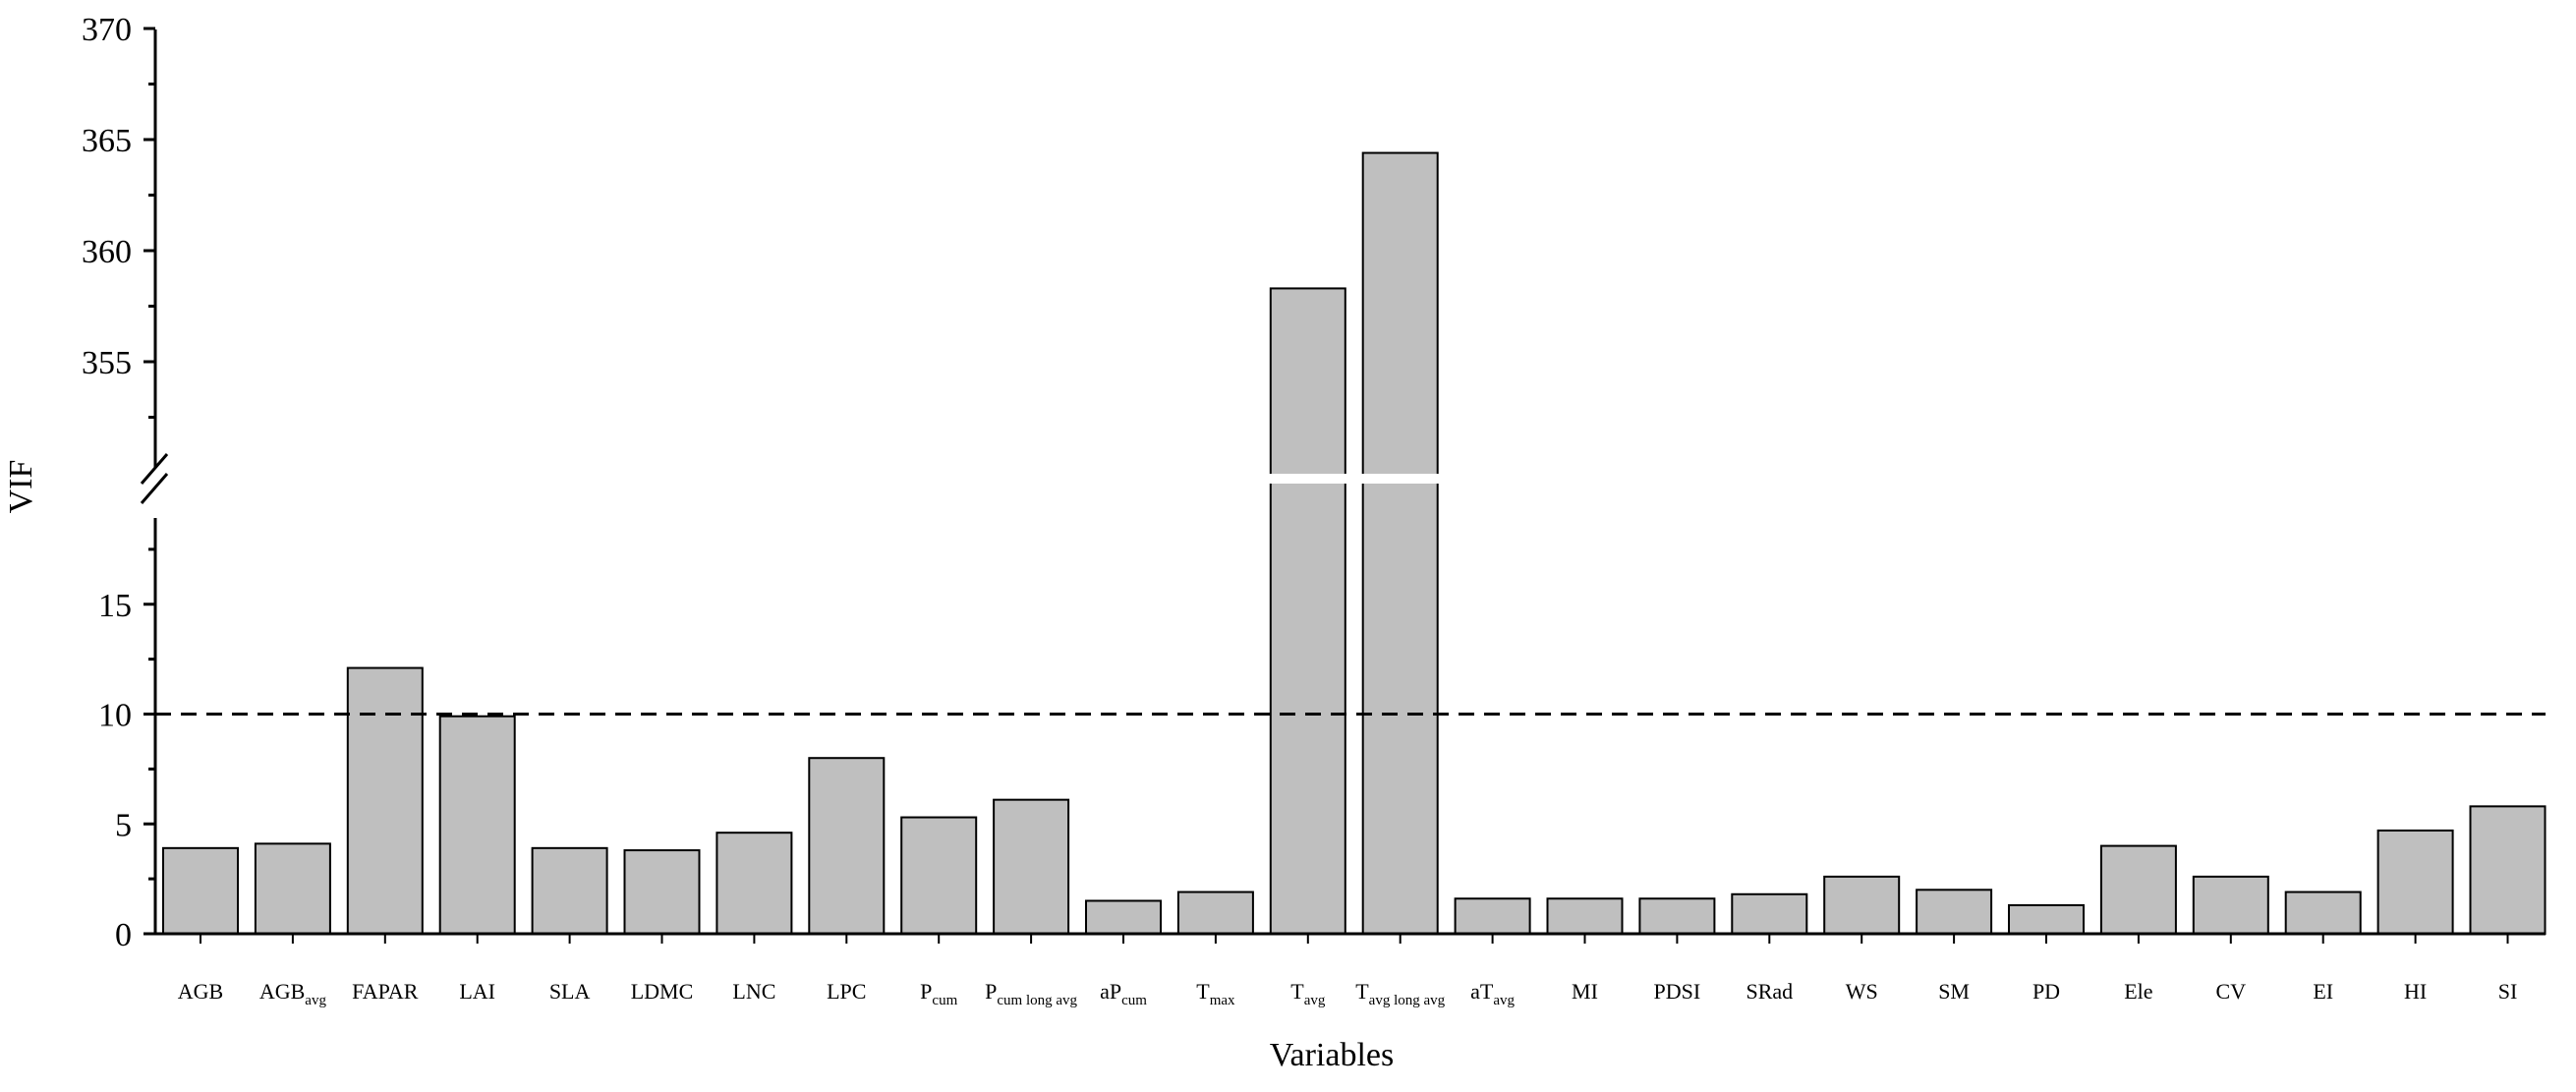  I want to click on y-tick-label: 0, so click(124, 935).